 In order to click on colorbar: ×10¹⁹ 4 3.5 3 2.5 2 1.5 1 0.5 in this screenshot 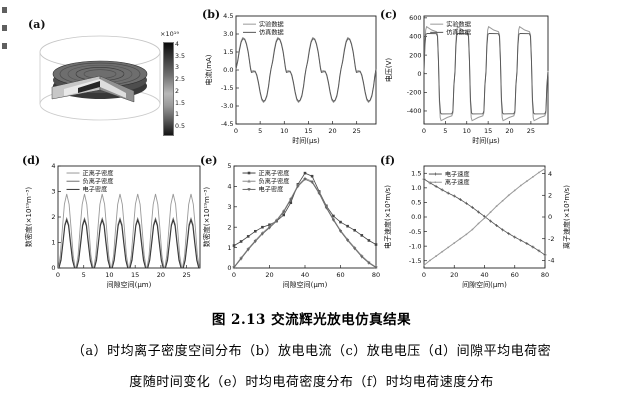, I will do `click(179, 86)`.